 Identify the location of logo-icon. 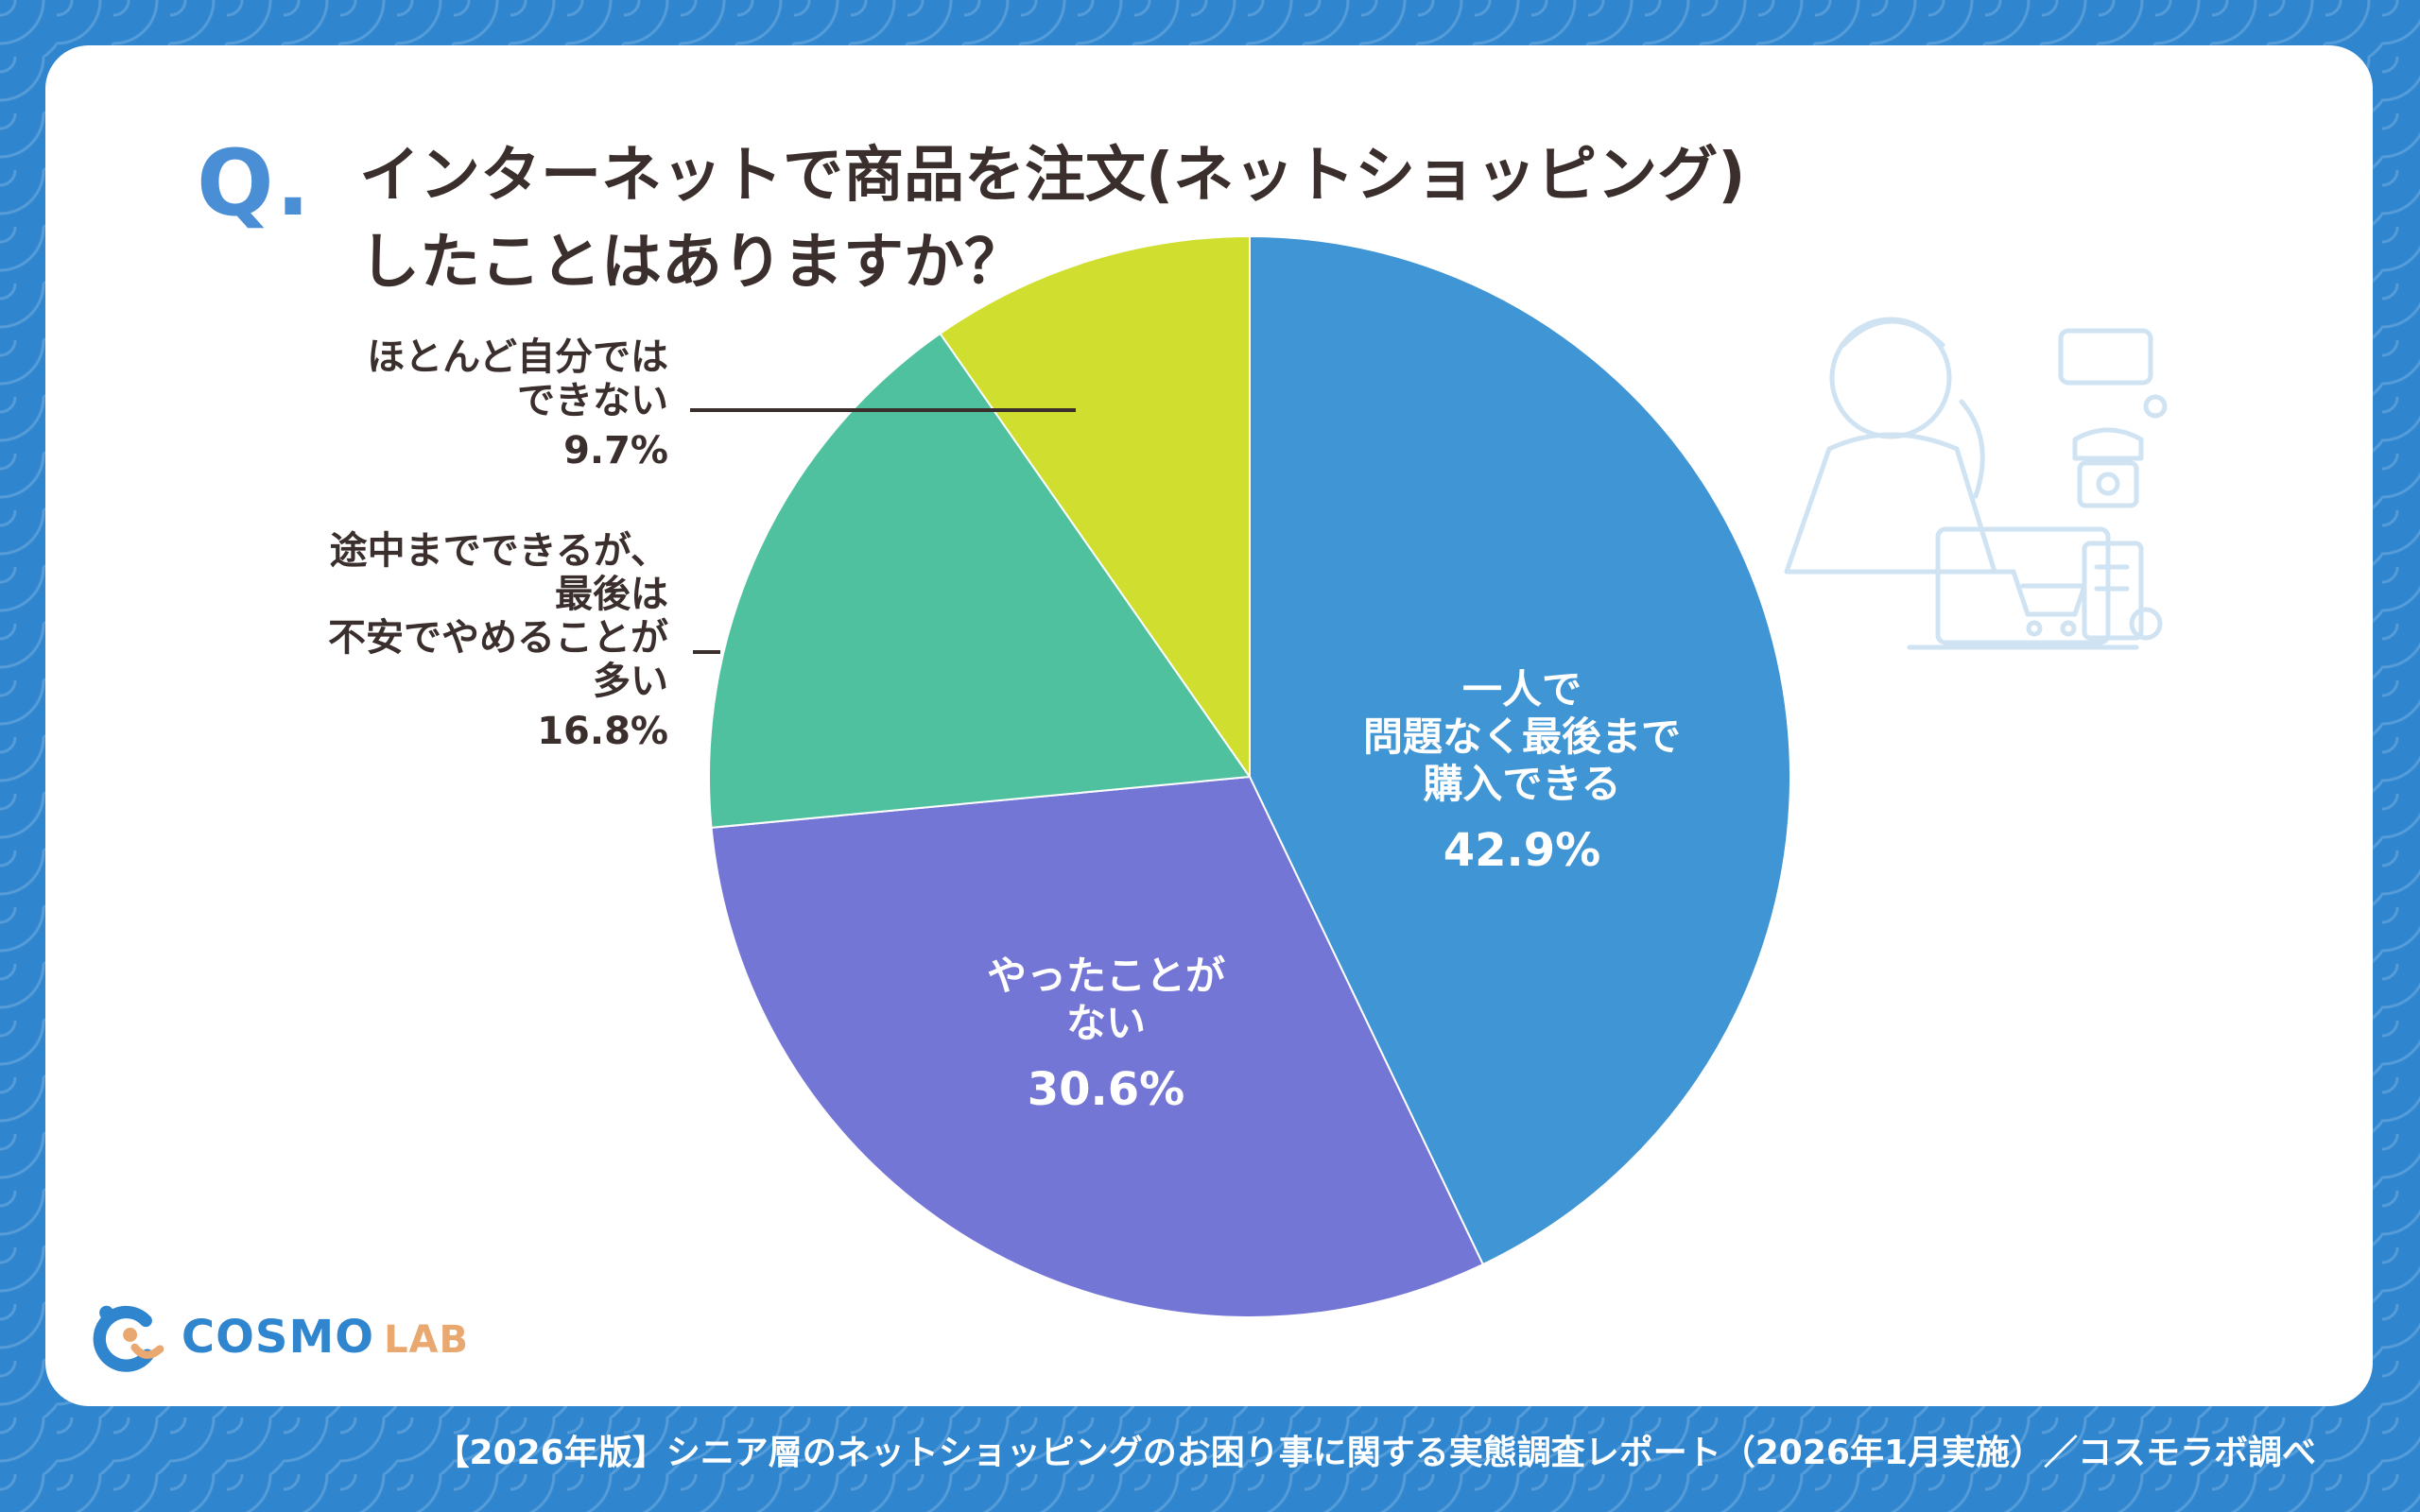
(129, 1338).